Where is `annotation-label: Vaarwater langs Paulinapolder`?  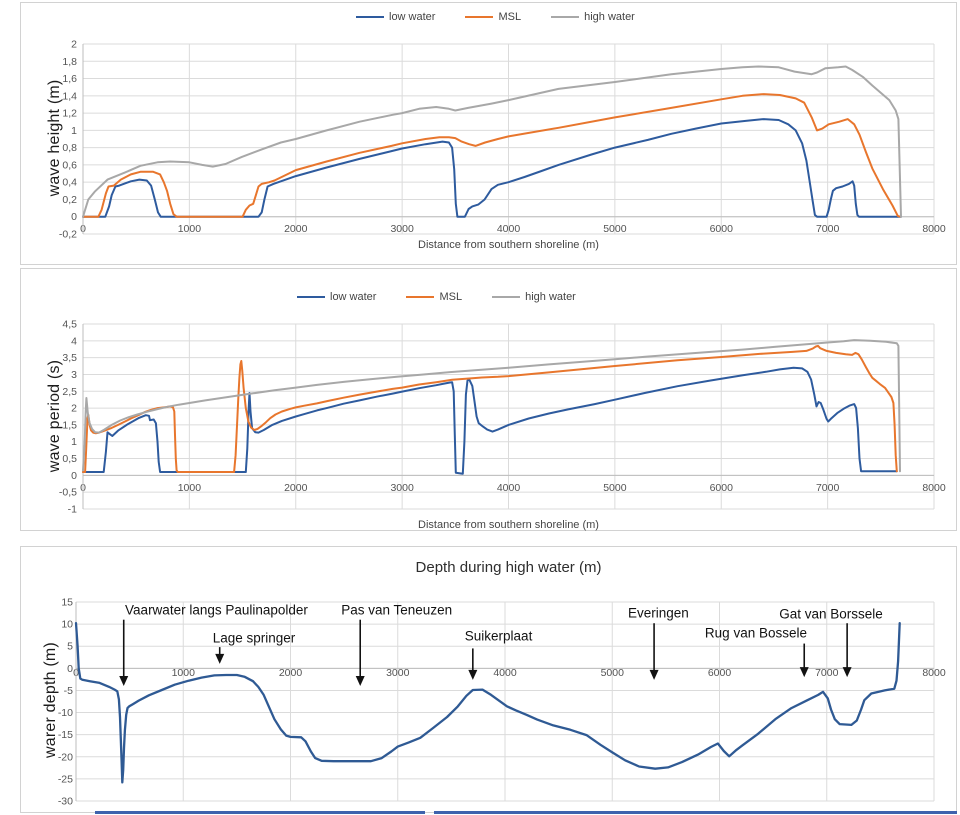
annotation-label: Vaarwater langs Paulinapolder is located at coordinates (216, 609).